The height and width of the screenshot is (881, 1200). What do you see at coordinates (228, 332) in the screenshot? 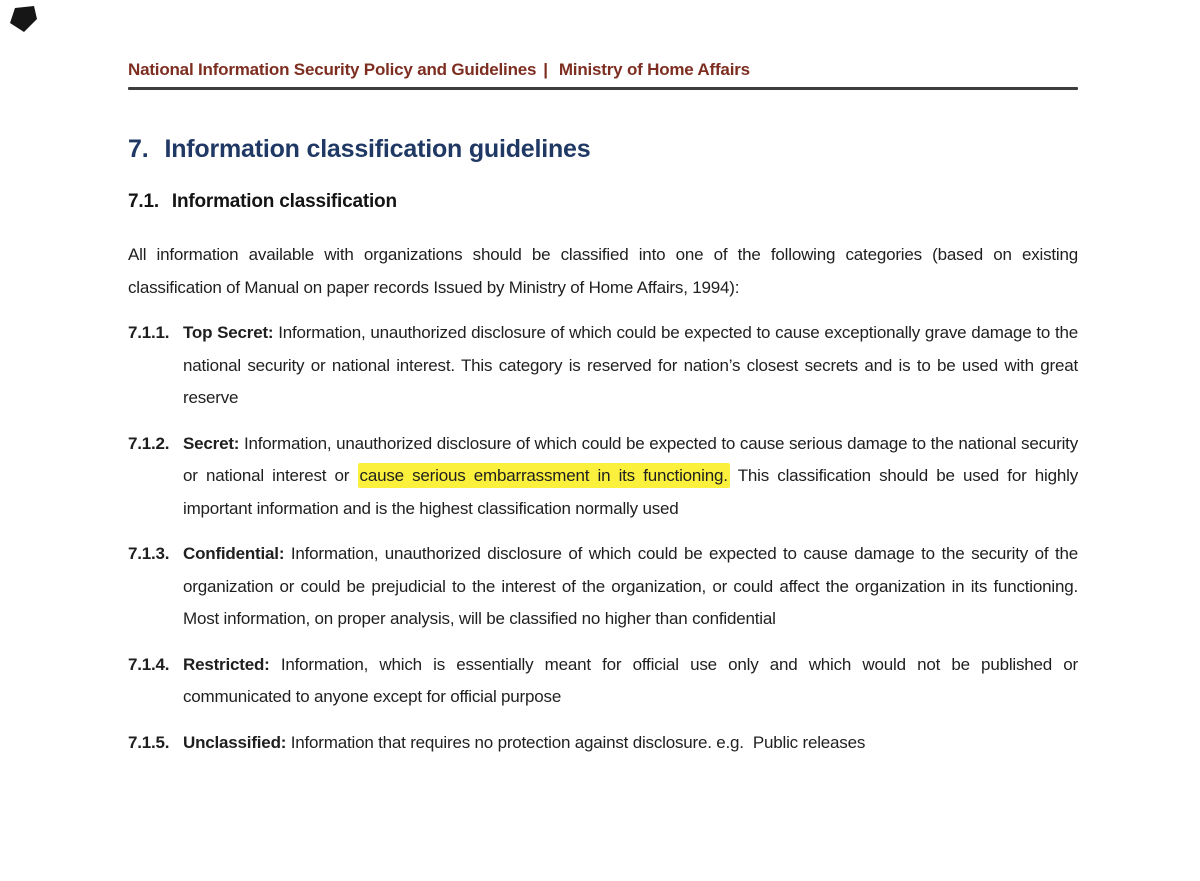
I see `item-term: Top Secret:` at bounding box center [228, 332].